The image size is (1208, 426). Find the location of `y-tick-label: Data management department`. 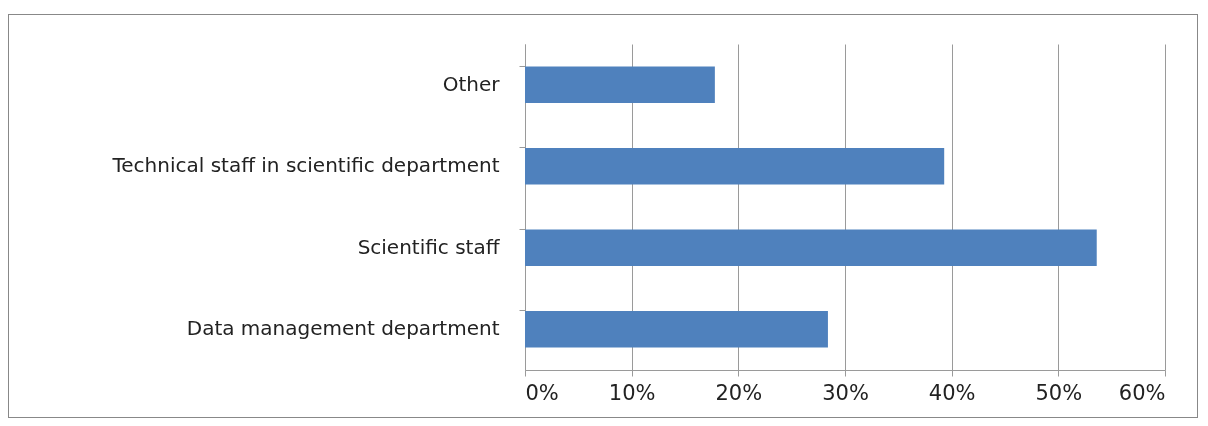

y-tick-label: Data management department is located at coordinates (343, 328).